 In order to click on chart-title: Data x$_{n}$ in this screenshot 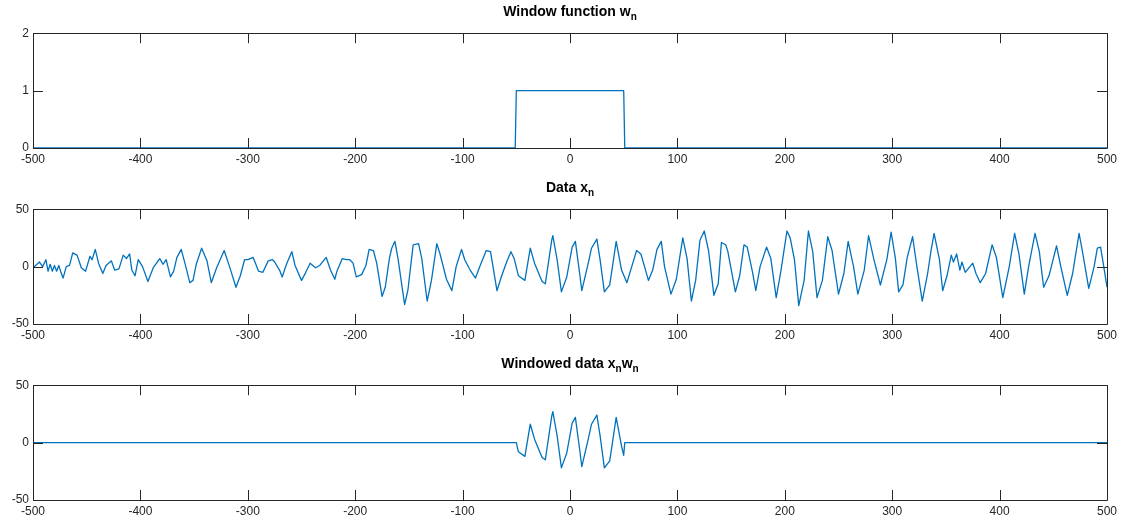, I will do `click(570, 189)`.